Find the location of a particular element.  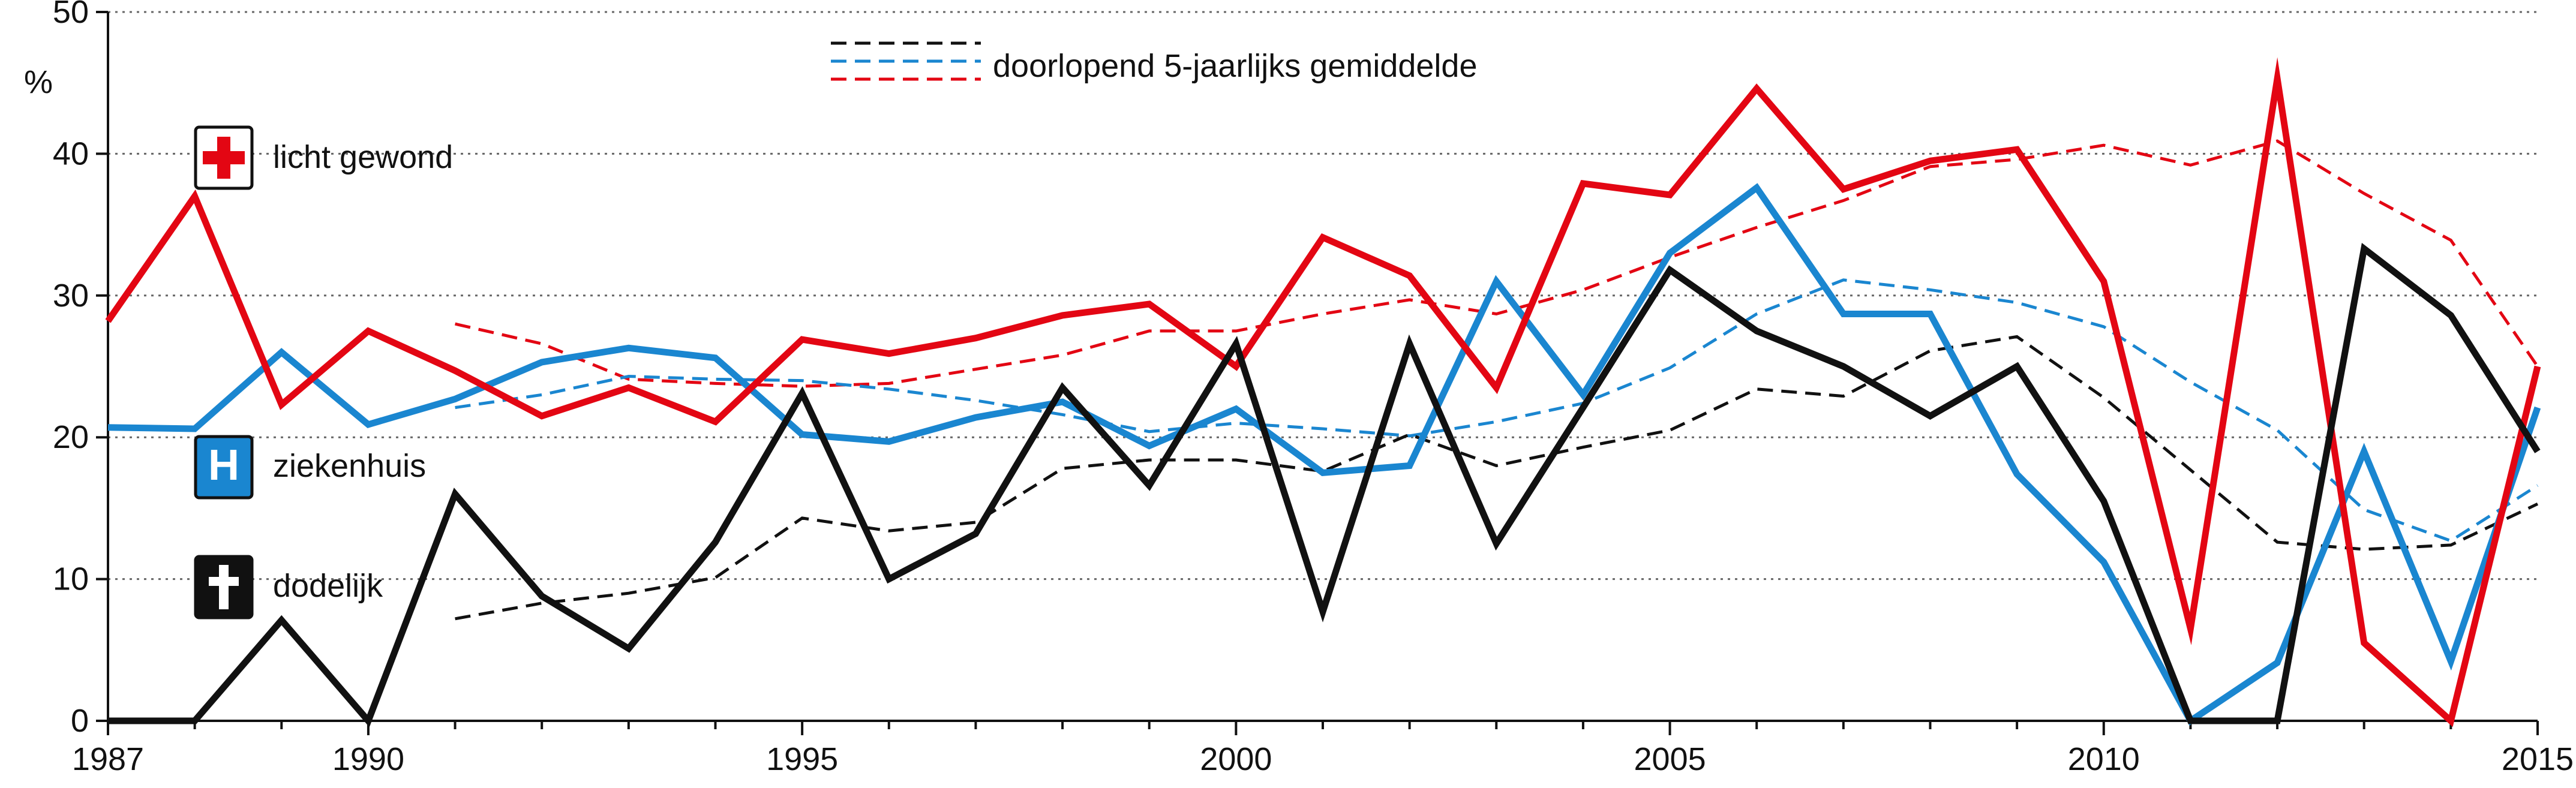

svg-text: H is located at coordinates (223, 465).